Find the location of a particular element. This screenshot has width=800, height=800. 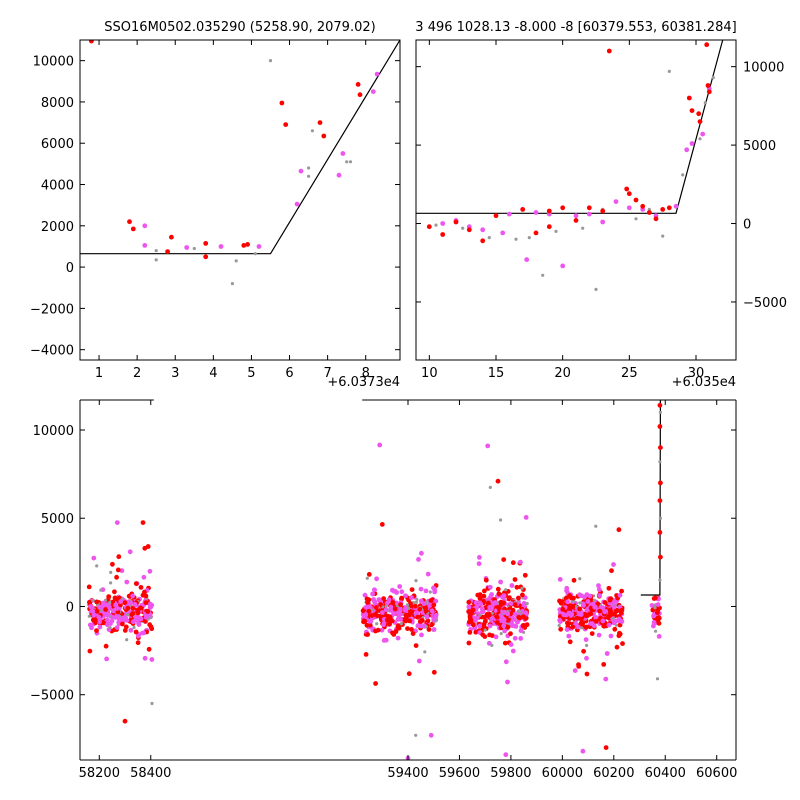

x-tick-label: 60400 is located at coordinates (665, 773).